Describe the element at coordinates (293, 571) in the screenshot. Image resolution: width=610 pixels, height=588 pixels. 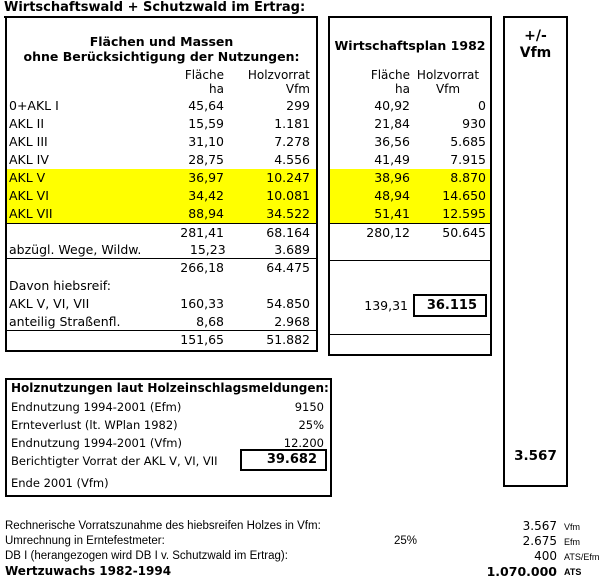
I see `summary-row-total: Wertzuwachs 1982-1994 1.070.000 ATS` at that location.